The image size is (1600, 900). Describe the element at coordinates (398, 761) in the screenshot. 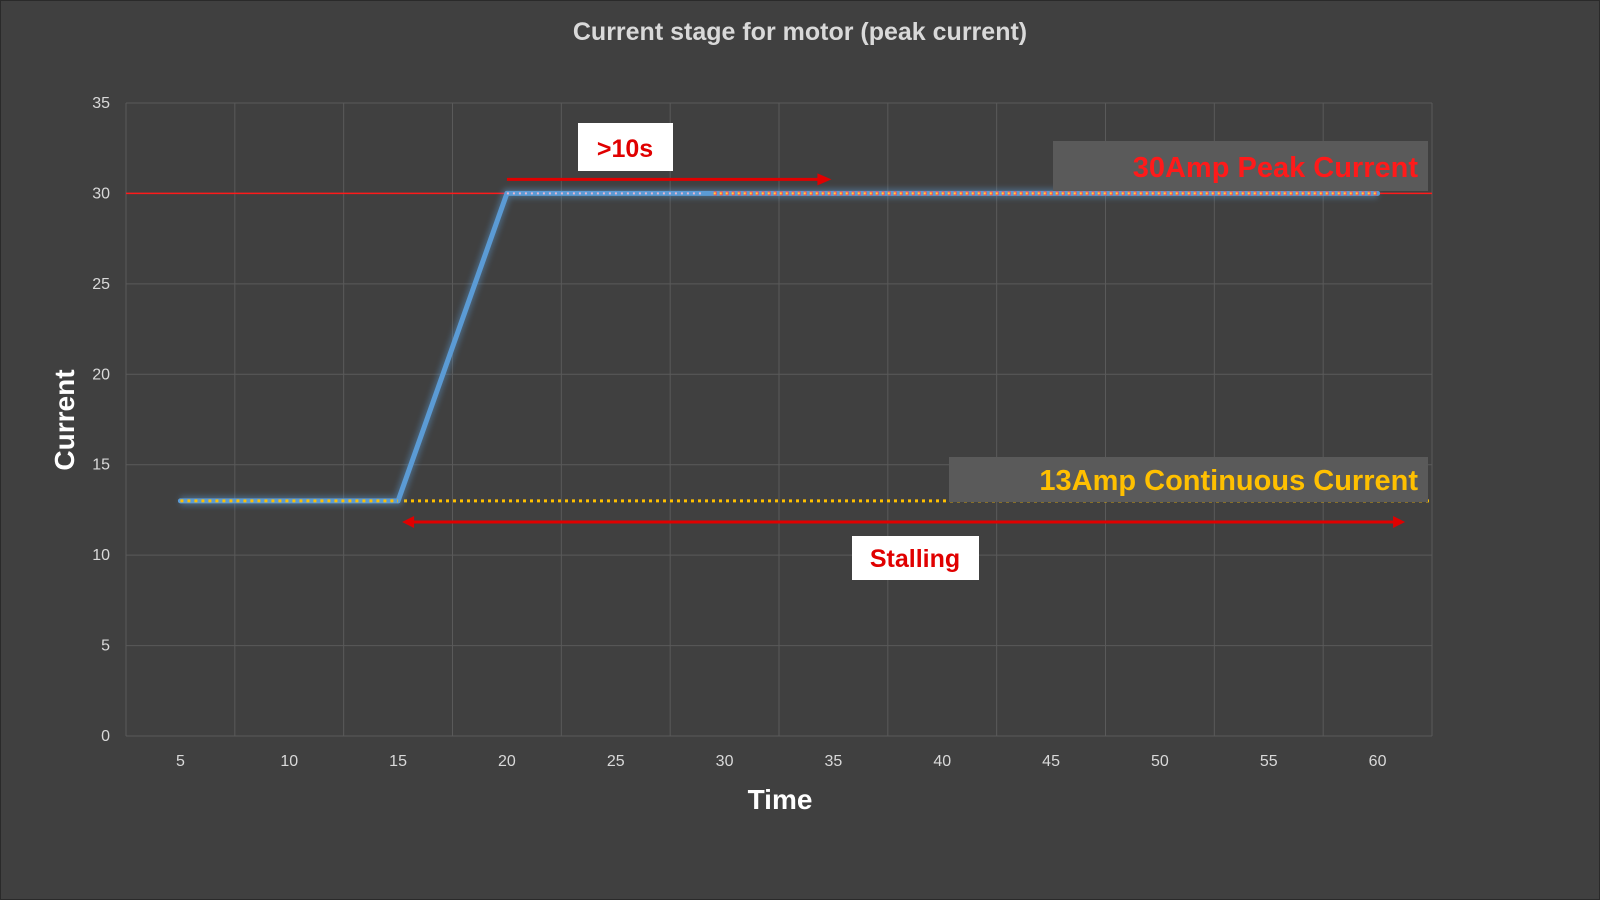

I see `x-tick-label: 15` at that location.